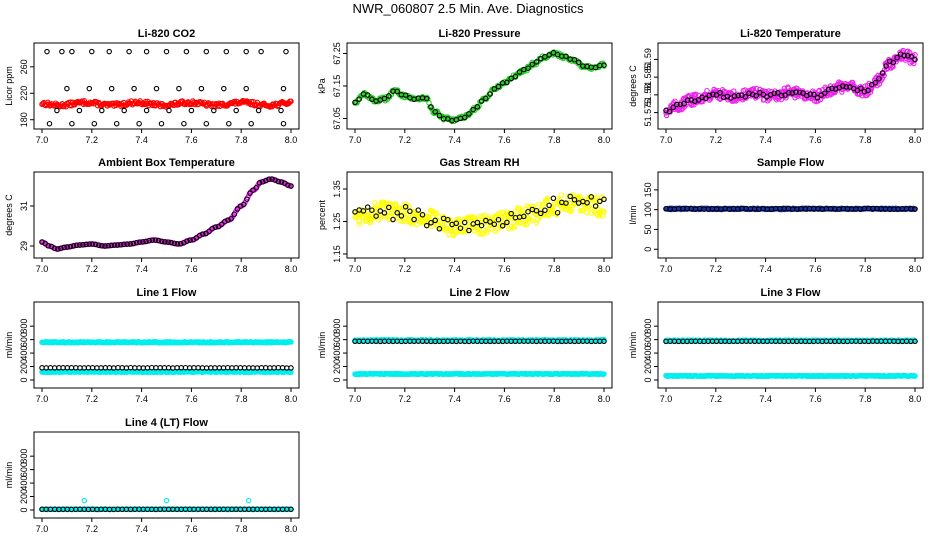 This screenshot has height=540, width=936. I want to click on x-tick-label: 7.6, so click(815, 399).